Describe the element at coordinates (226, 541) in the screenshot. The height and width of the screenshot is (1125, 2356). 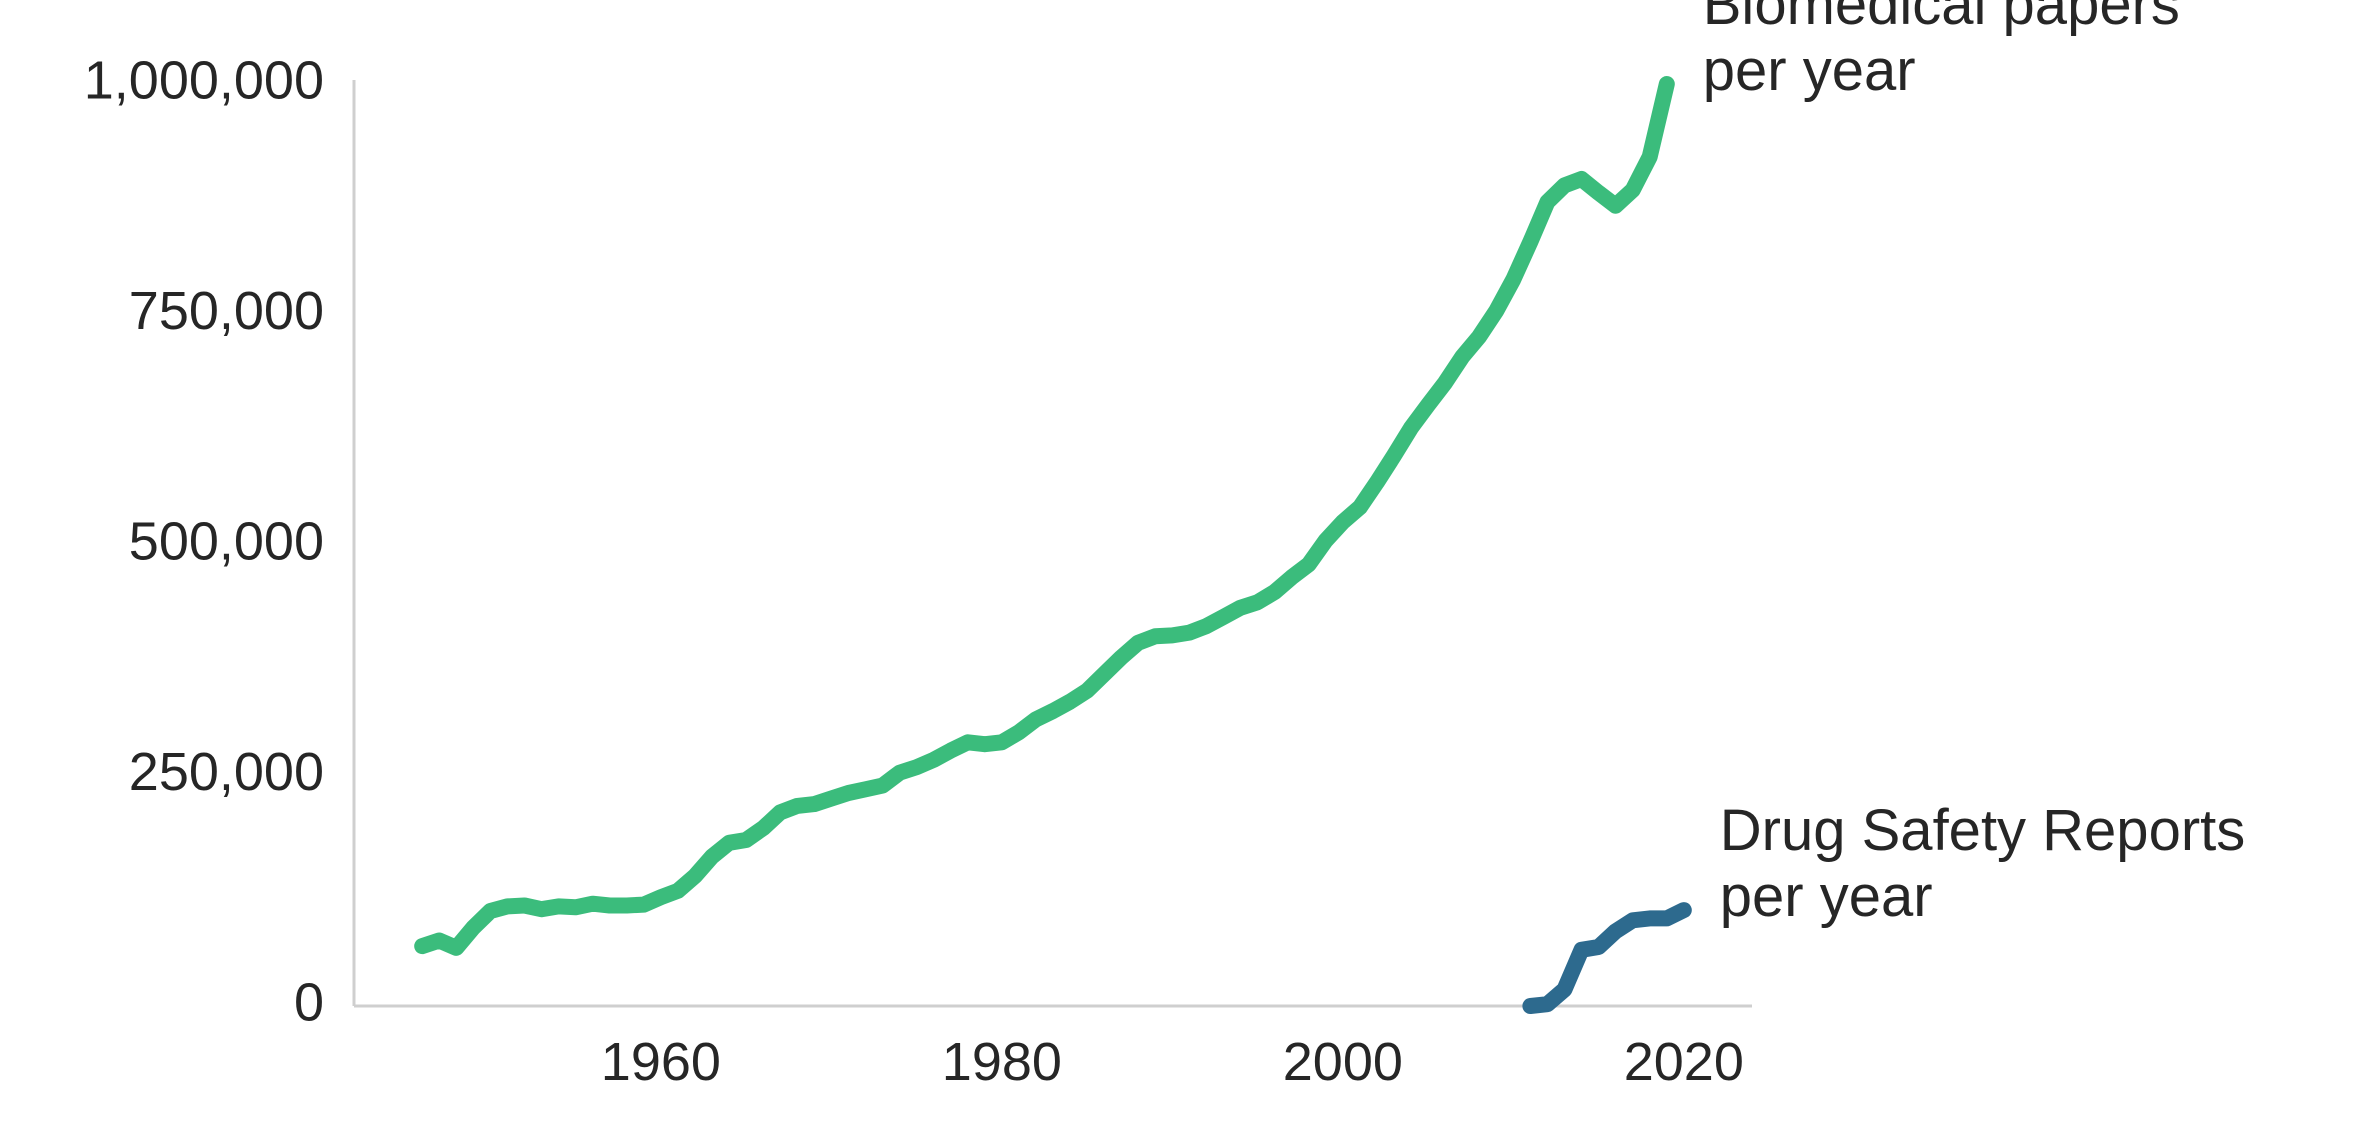
I see `y-tick-label: 500,000` at that location.